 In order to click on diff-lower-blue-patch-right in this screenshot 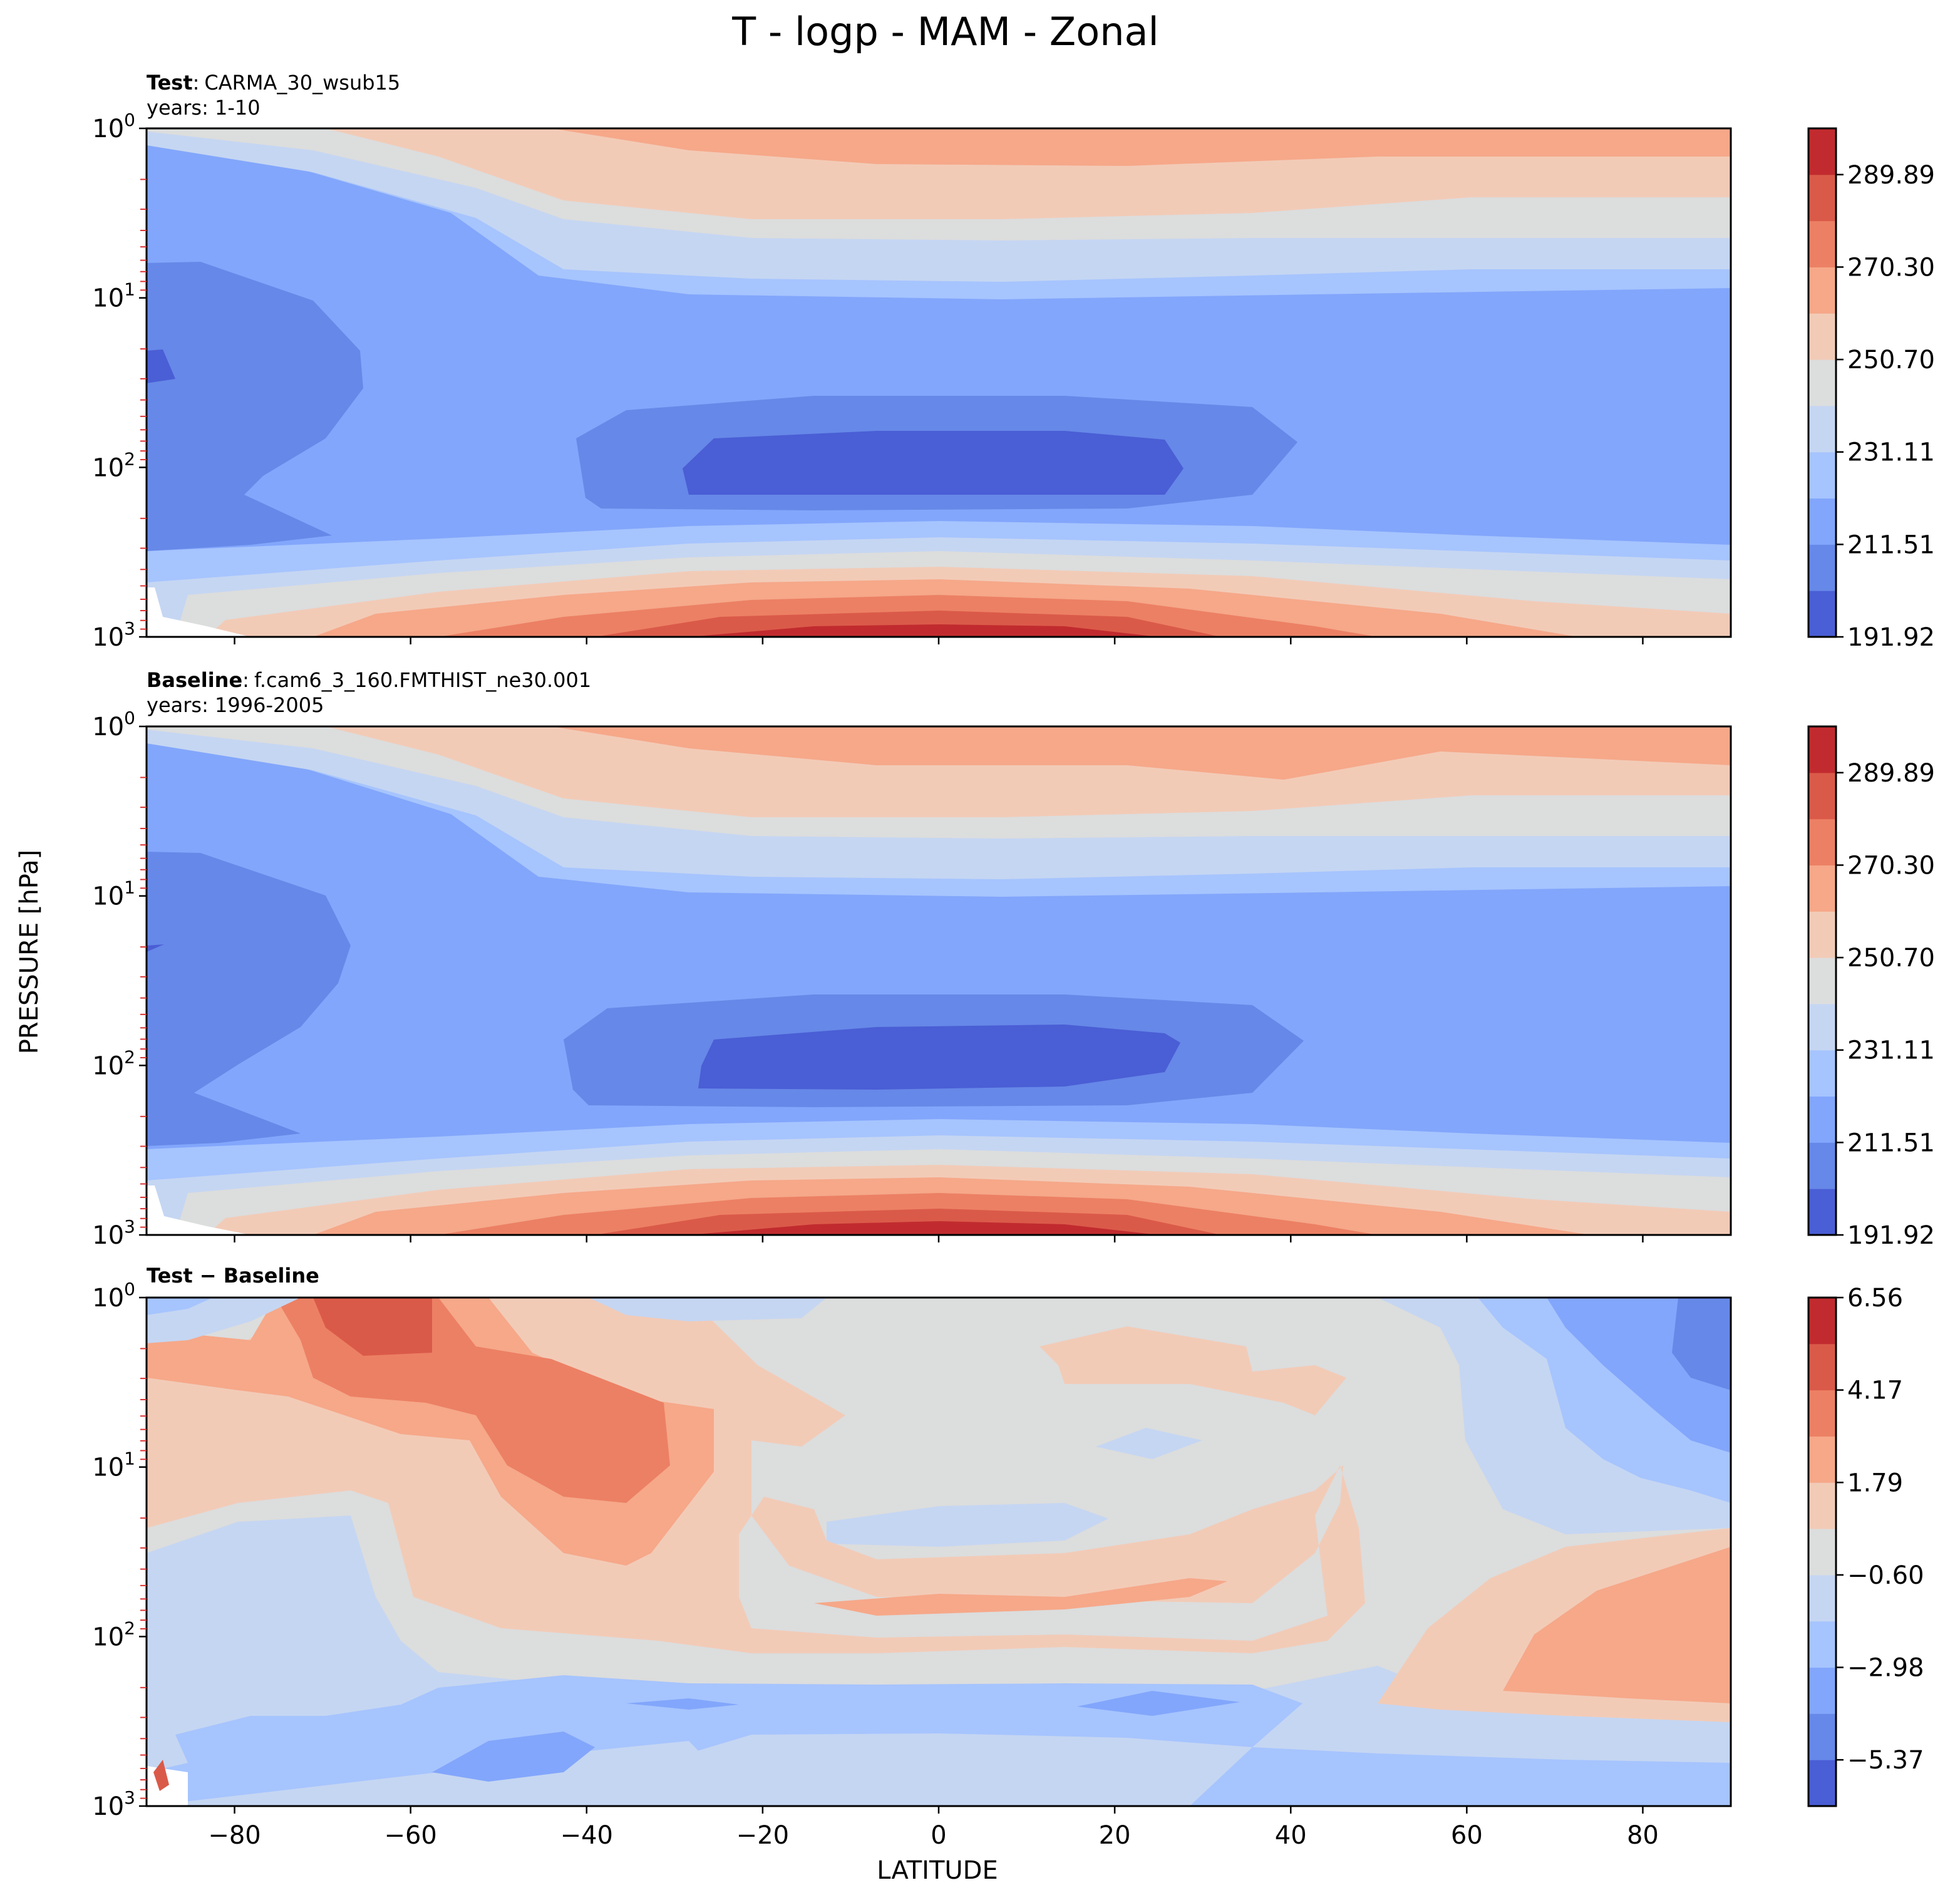, I will do `click(1158, 1703)`.